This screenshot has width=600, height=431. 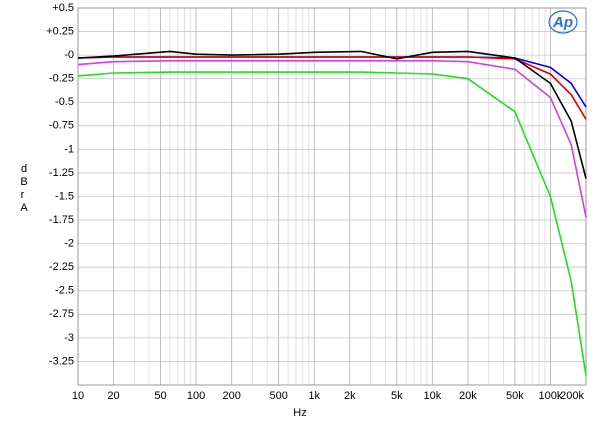 I want to click on x-tick-label: 100, so click(x=196, y=396).